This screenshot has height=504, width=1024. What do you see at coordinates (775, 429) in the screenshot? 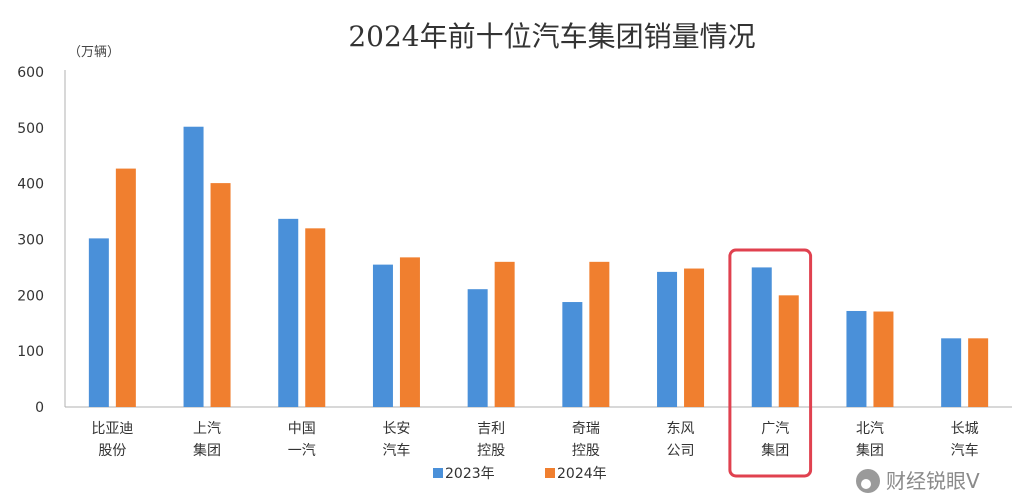
I see `x-tick-label: 广汽` at bounding box center [775, 429].